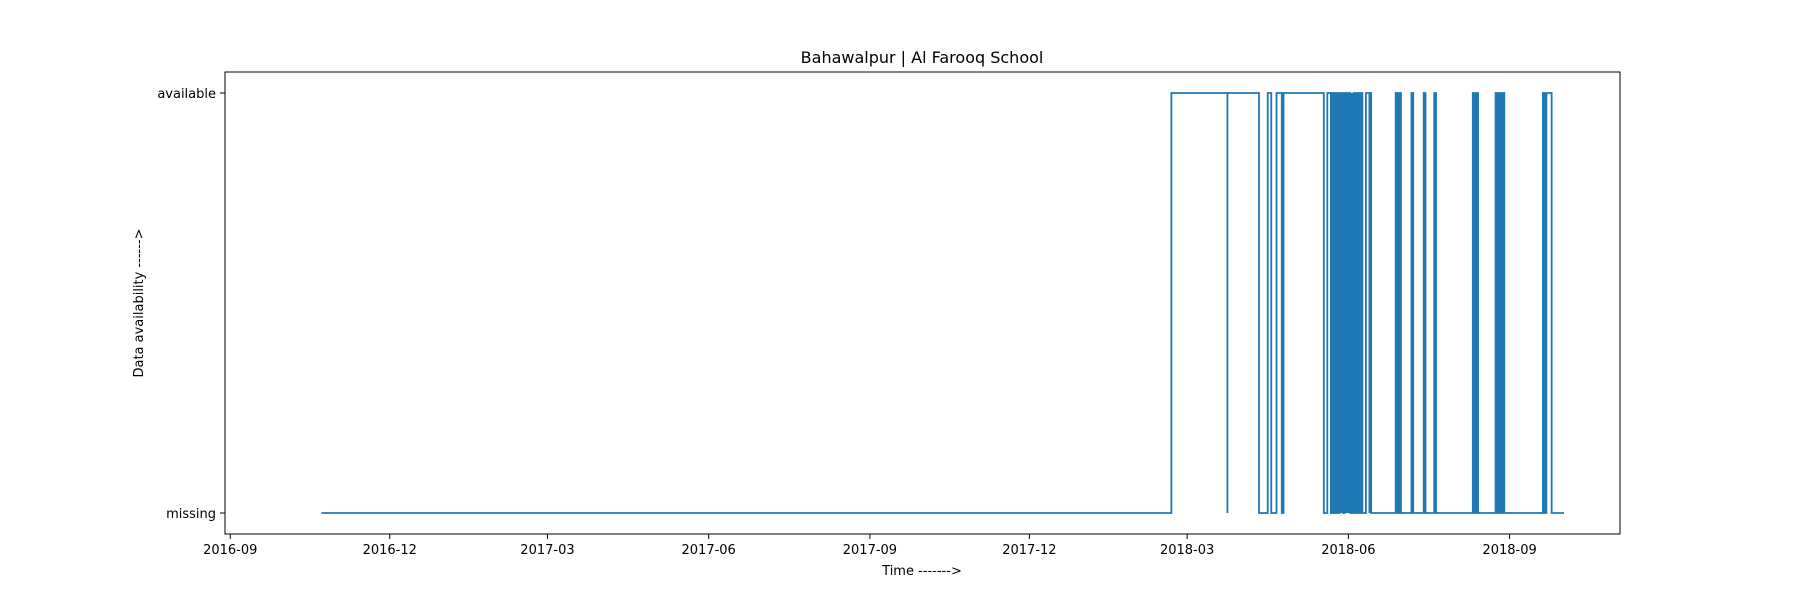 The height and width of the screenshot is (600, 1800). What do you see at coordinates (390, 550) in the screenshot?
I see `x-tick-label: 2016-12` at bounding box center [390, 550].